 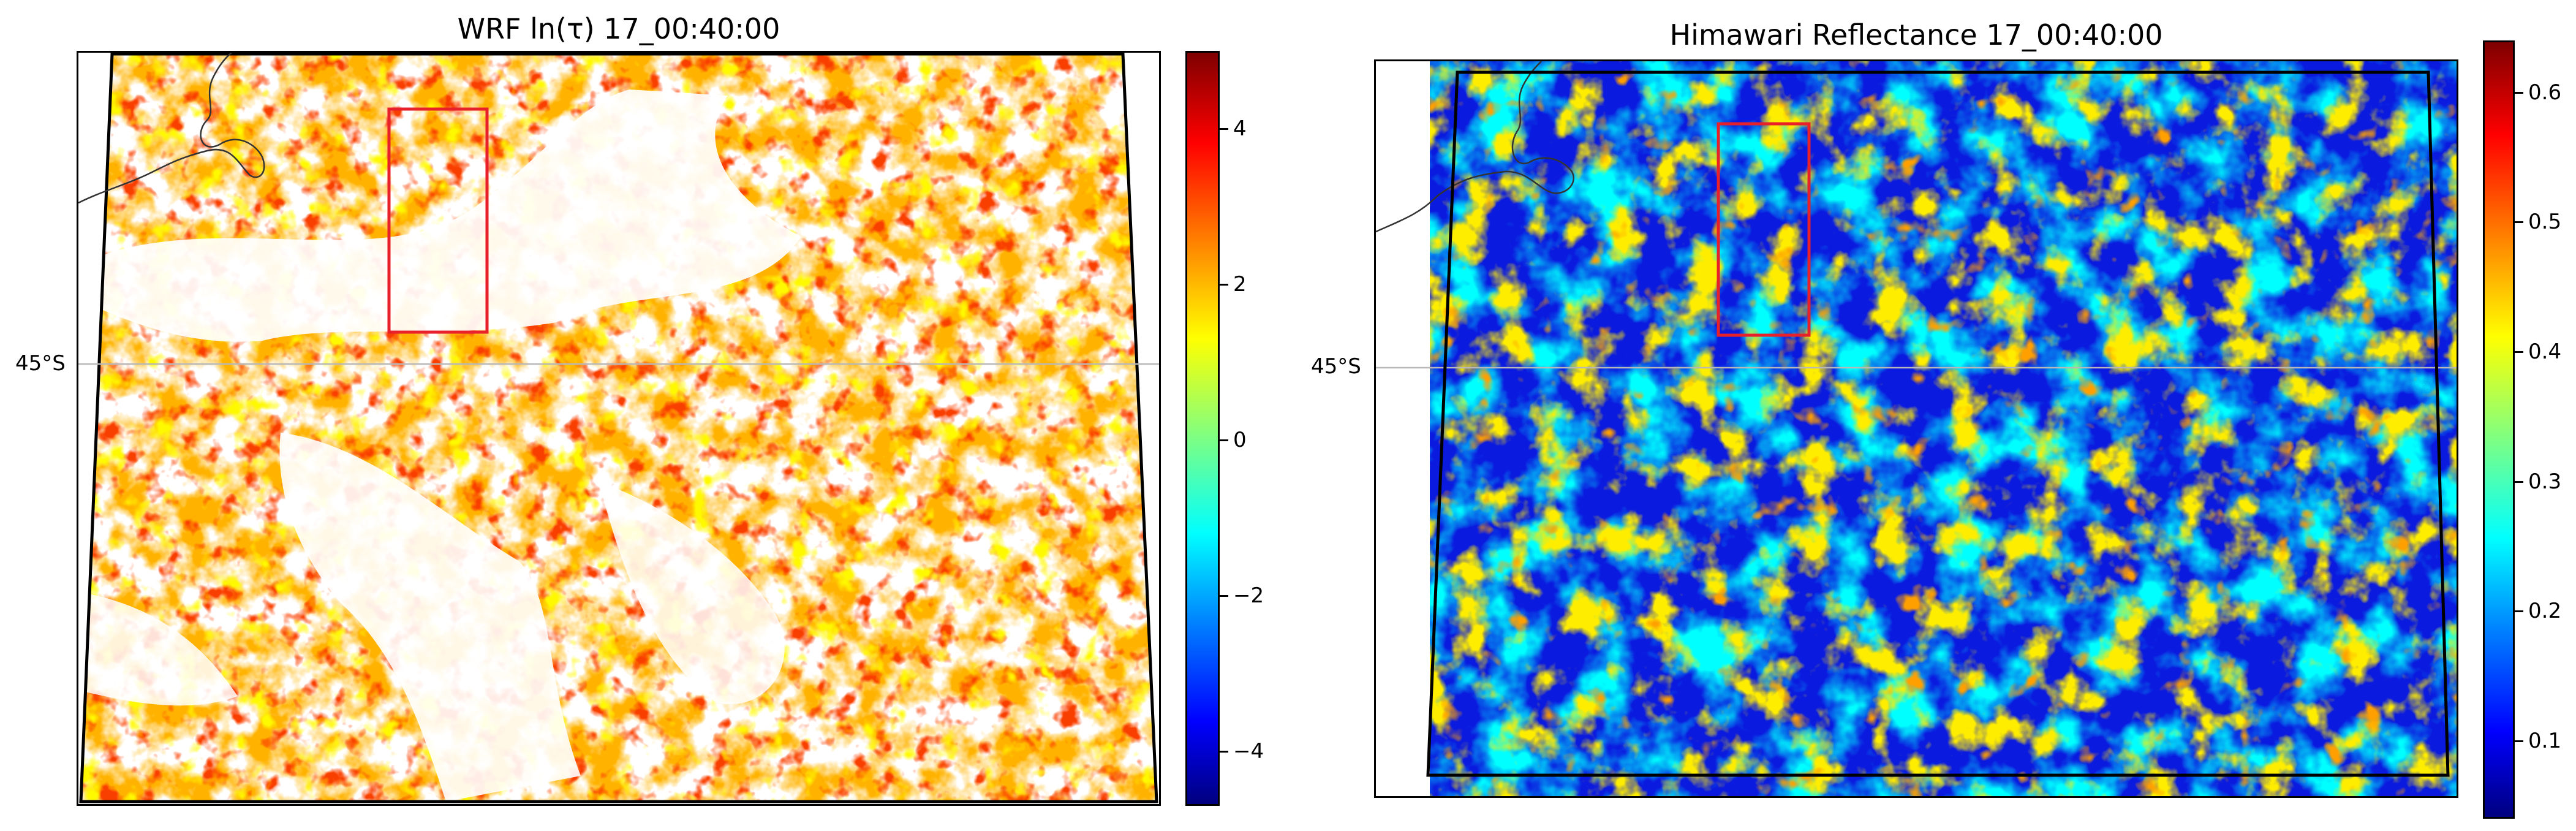 I want to click on right-colorbar-tick-label: 0.2, so click(x=2545, y=612).